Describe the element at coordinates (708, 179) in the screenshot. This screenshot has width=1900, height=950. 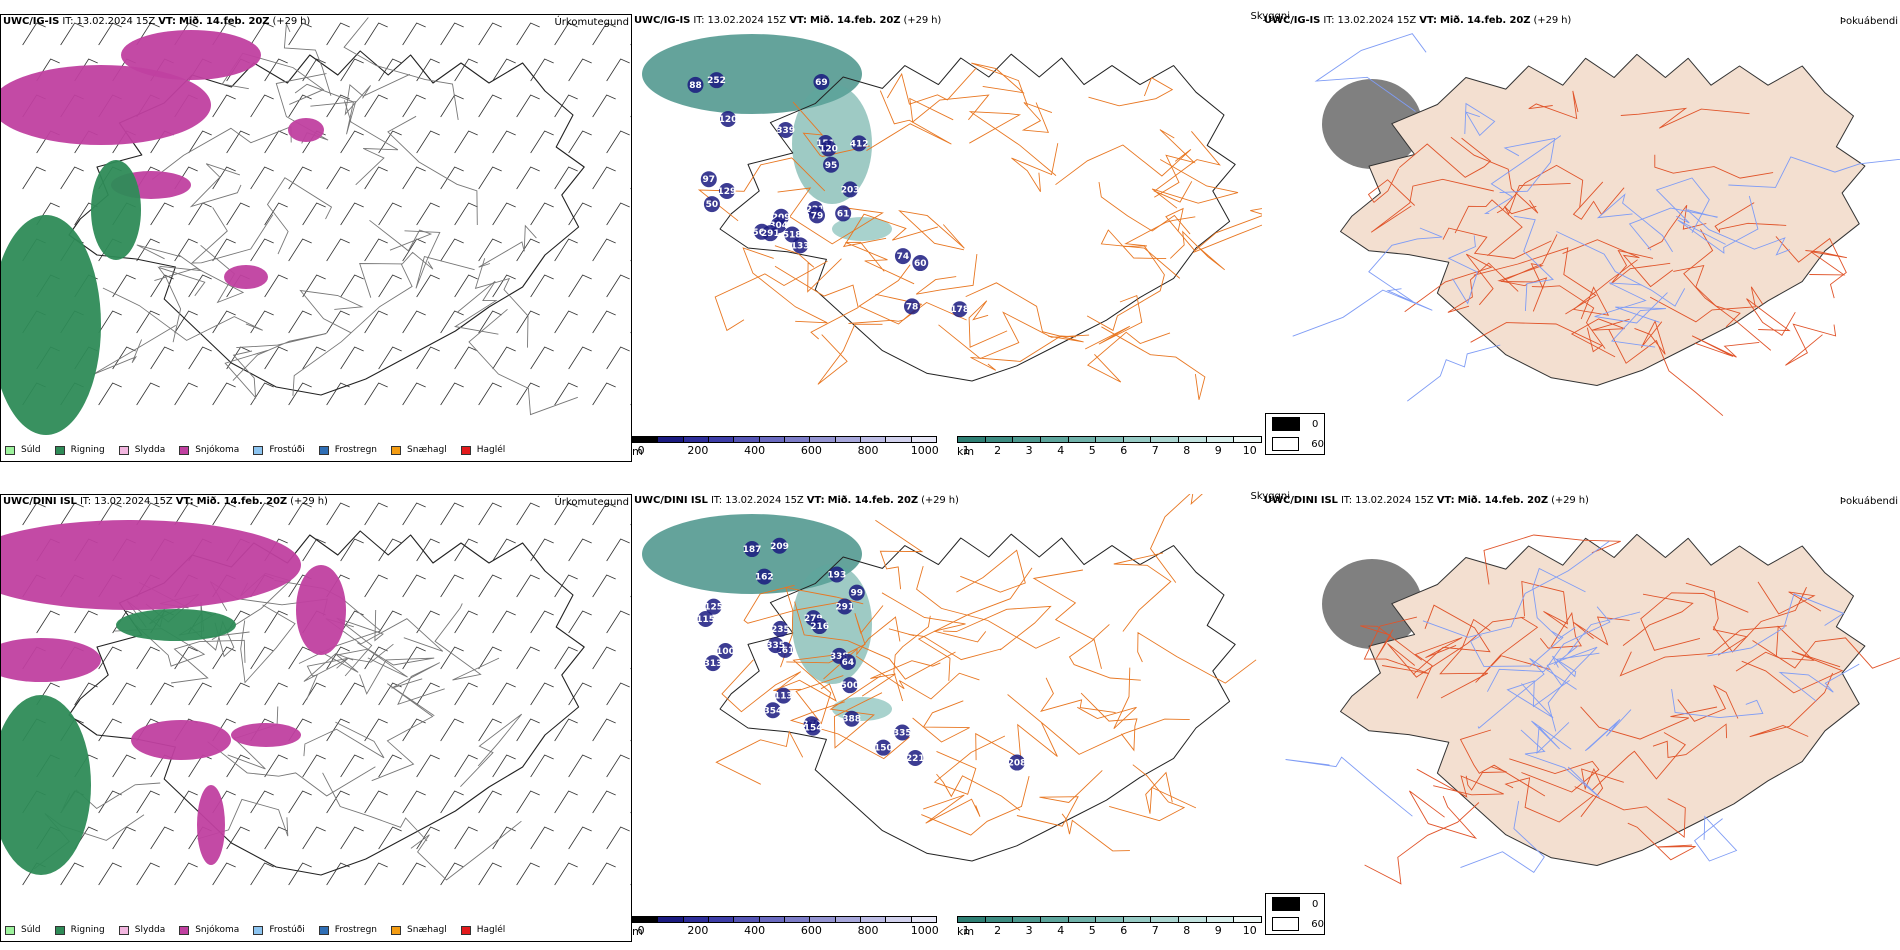
I see `cloud-base-marker: 97` at that location.